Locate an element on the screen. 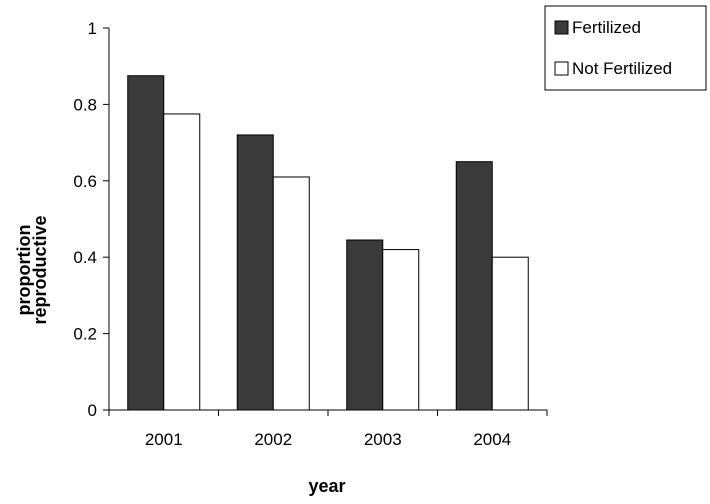  y-tick-label: 0.2 is located at coordinates (85, 334).